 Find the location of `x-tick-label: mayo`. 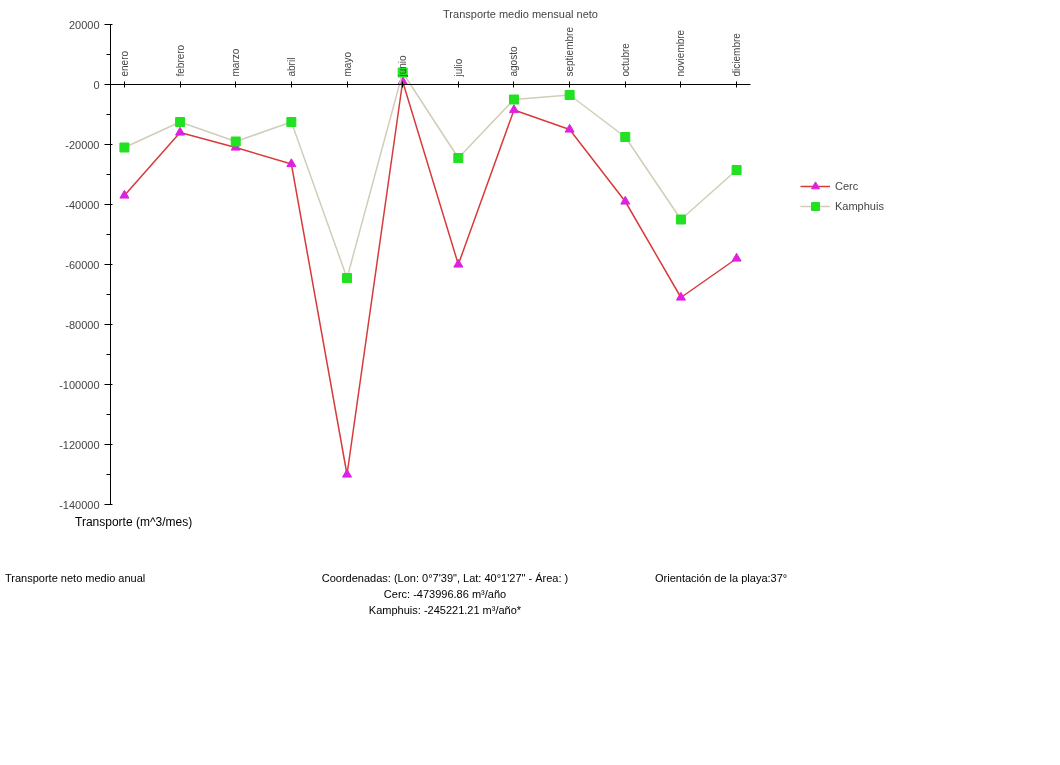

x-tick-label: mayo is located at coordinates (347, 64).